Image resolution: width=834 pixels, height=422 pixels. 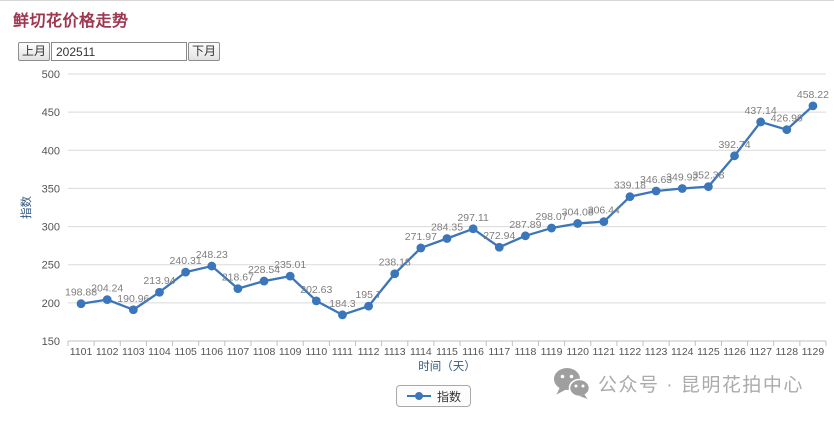 I want to click on y-tick-label: 150, so click(x=51, y=342).